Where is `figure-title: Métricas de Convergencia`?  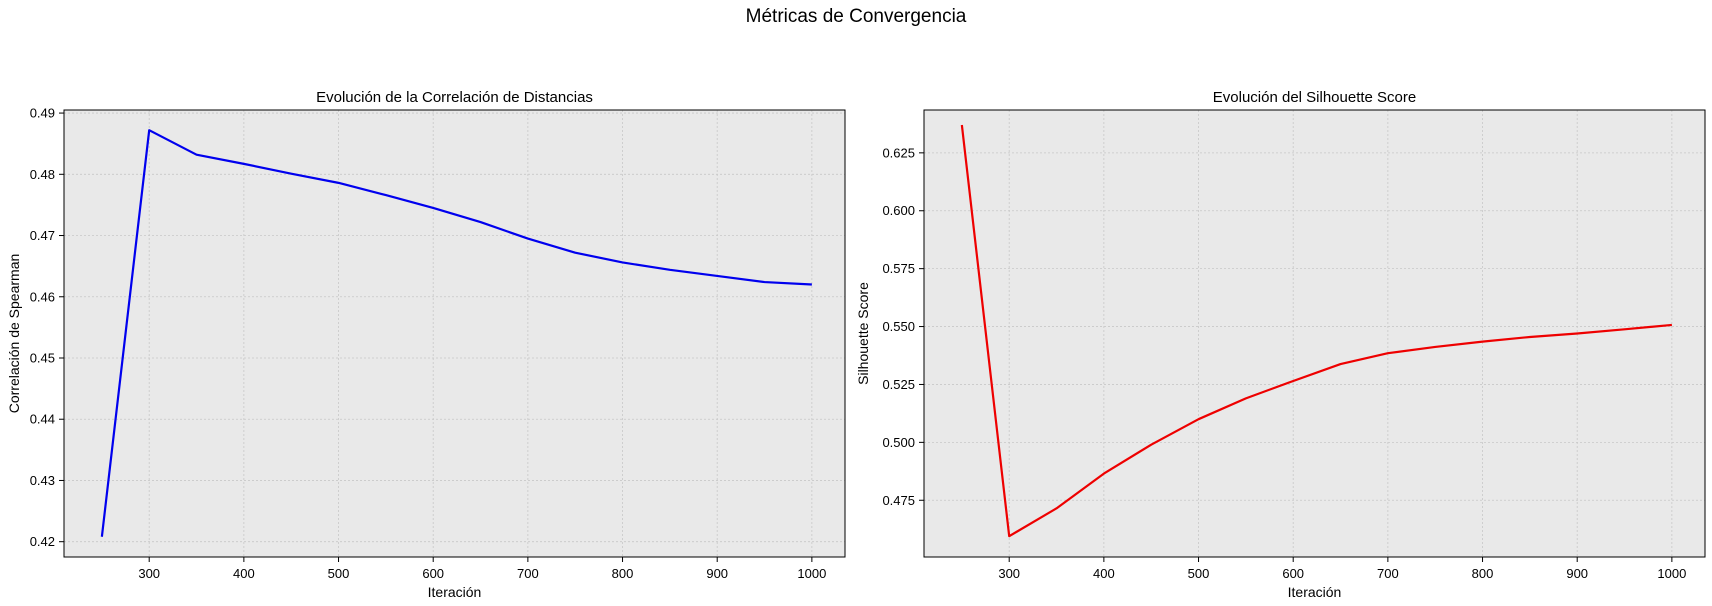 figure-title: Métricas de Convergencia is located at coordinates (856, 16).